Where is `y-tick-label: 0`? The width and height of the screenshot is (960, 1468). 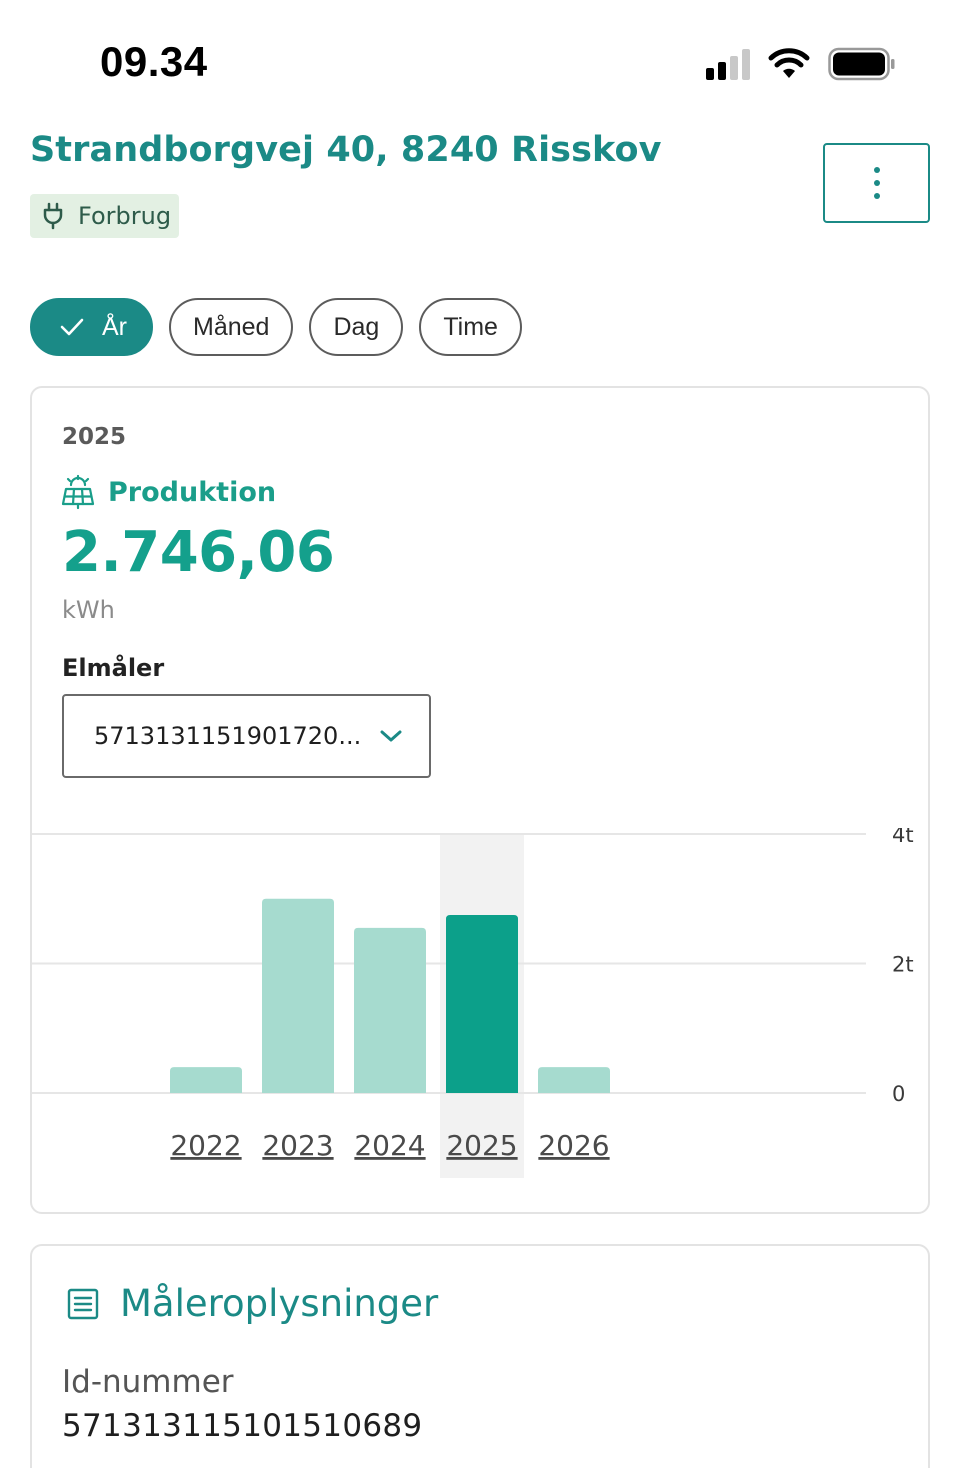 y-tick-label: 0 is located at coordinates (898, 1094).